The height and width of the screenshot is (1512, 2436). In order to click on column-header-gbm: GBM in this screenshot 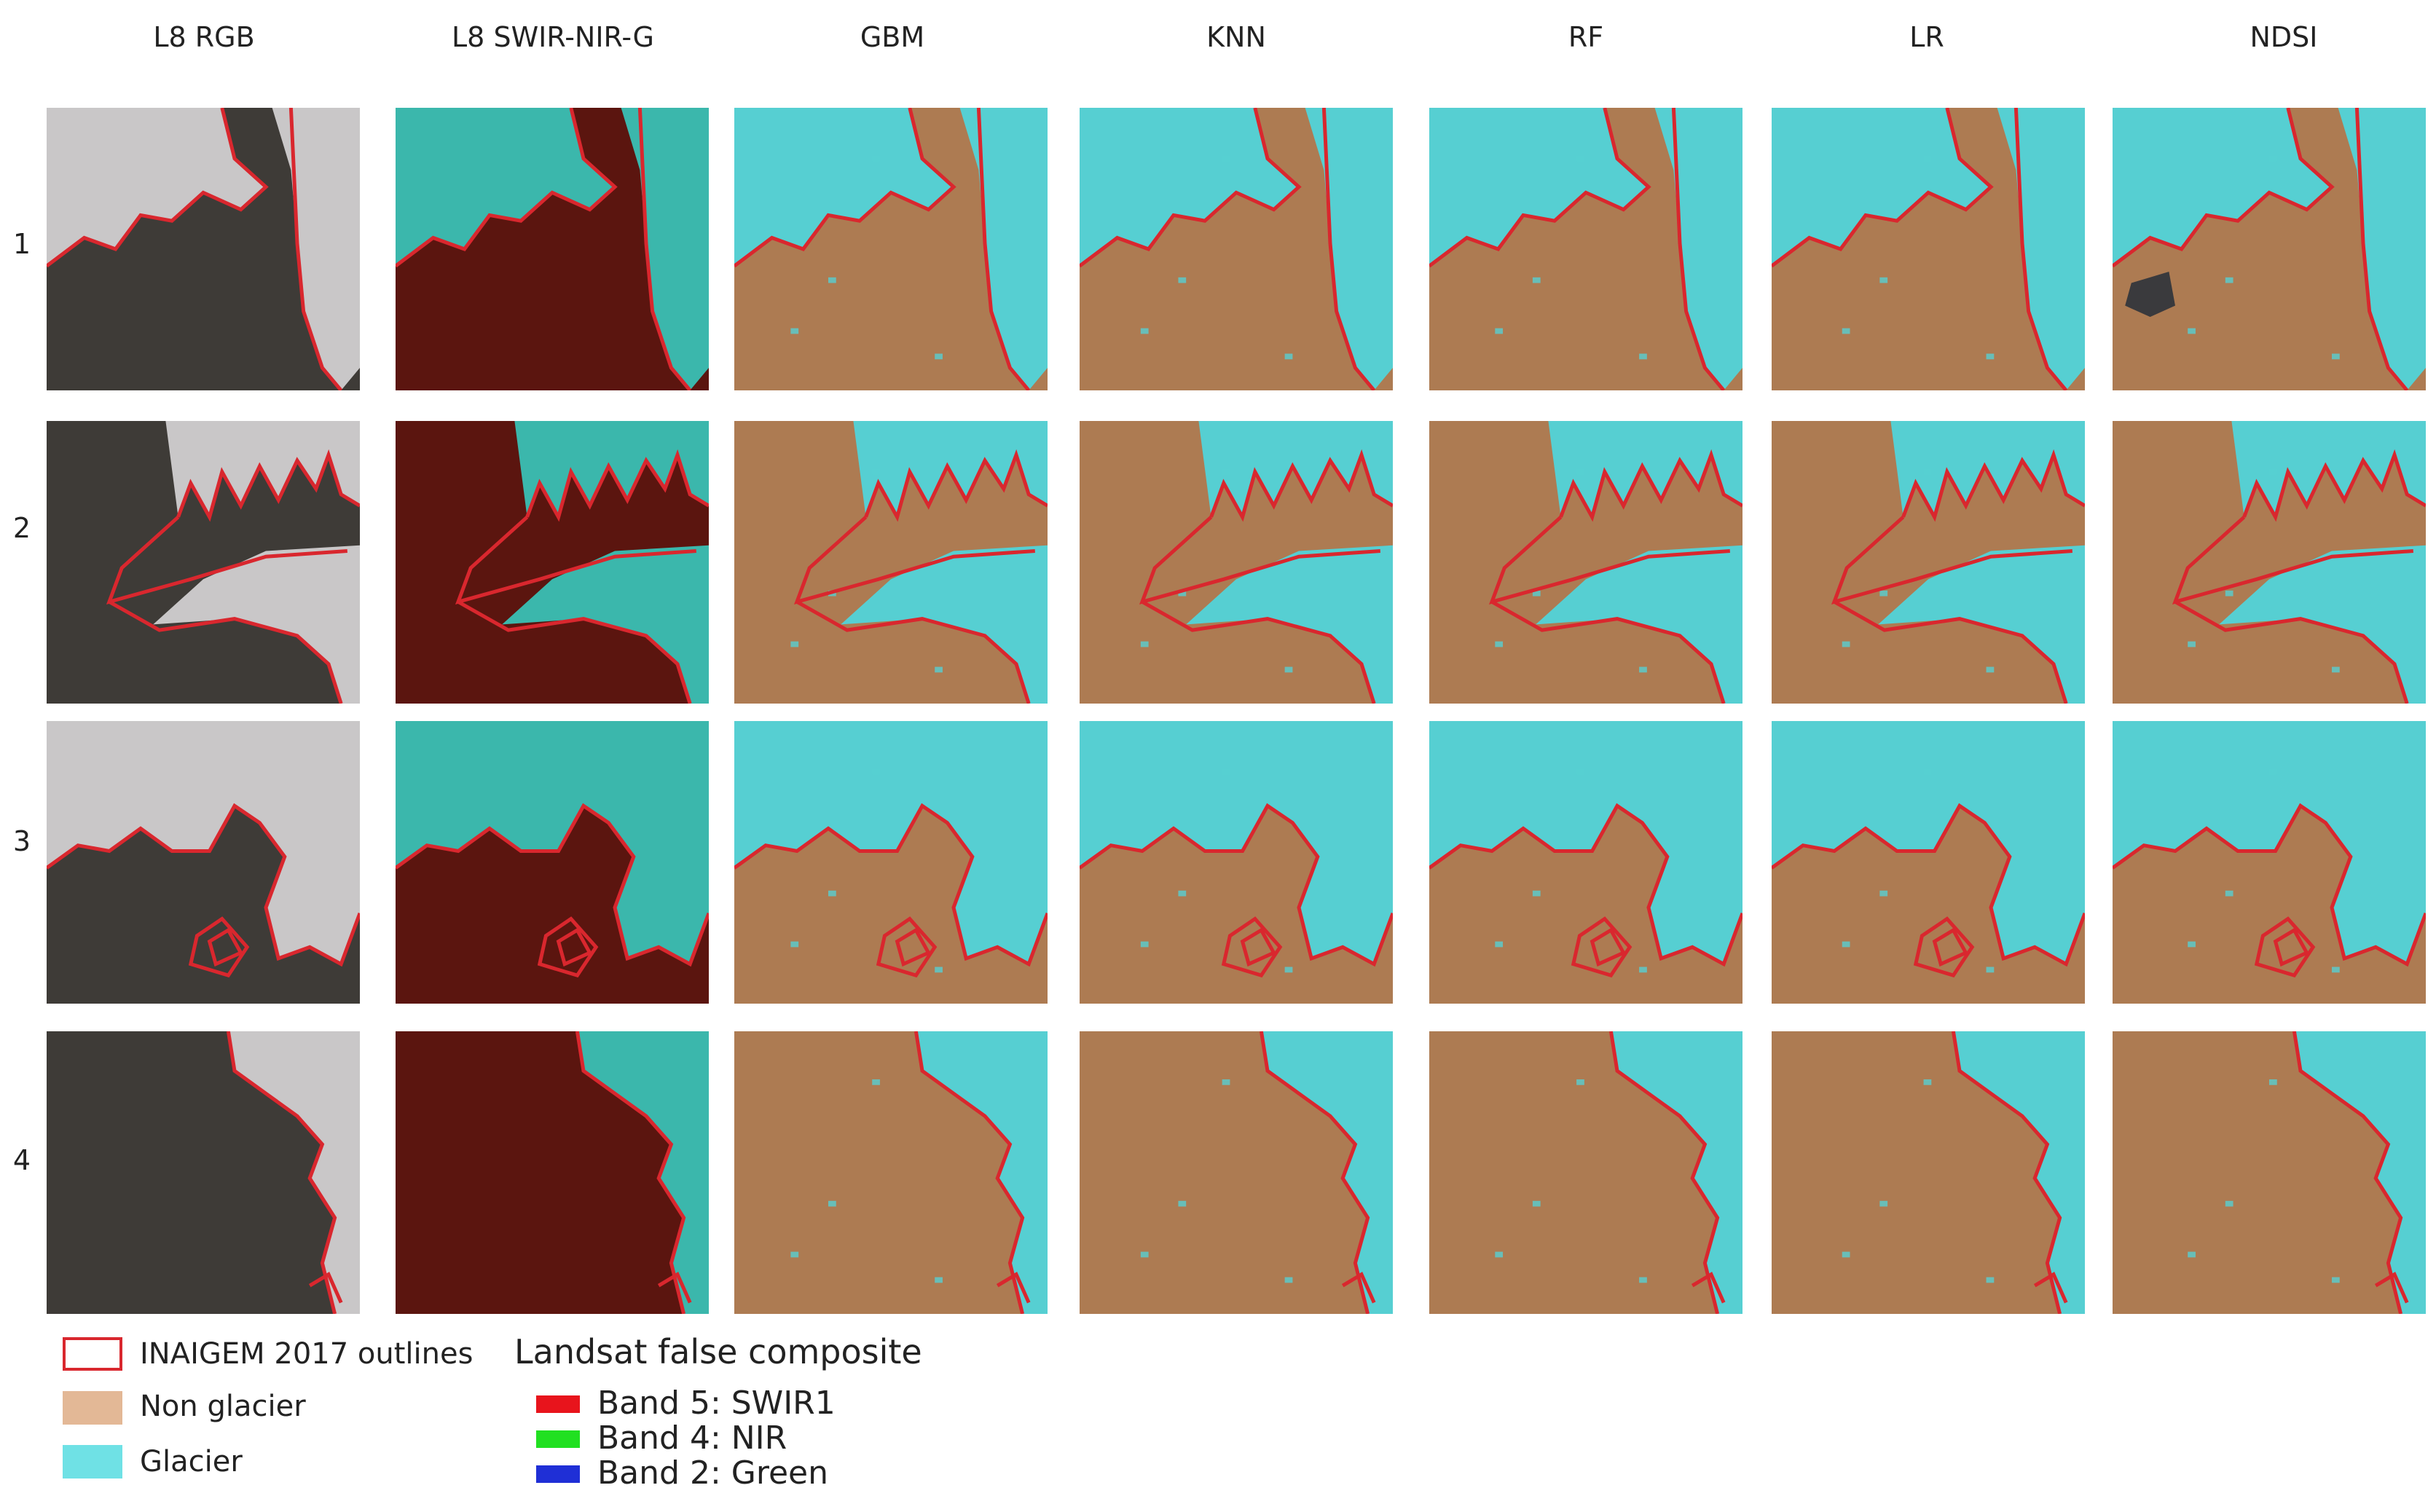, I will do `click(893, 37)`.